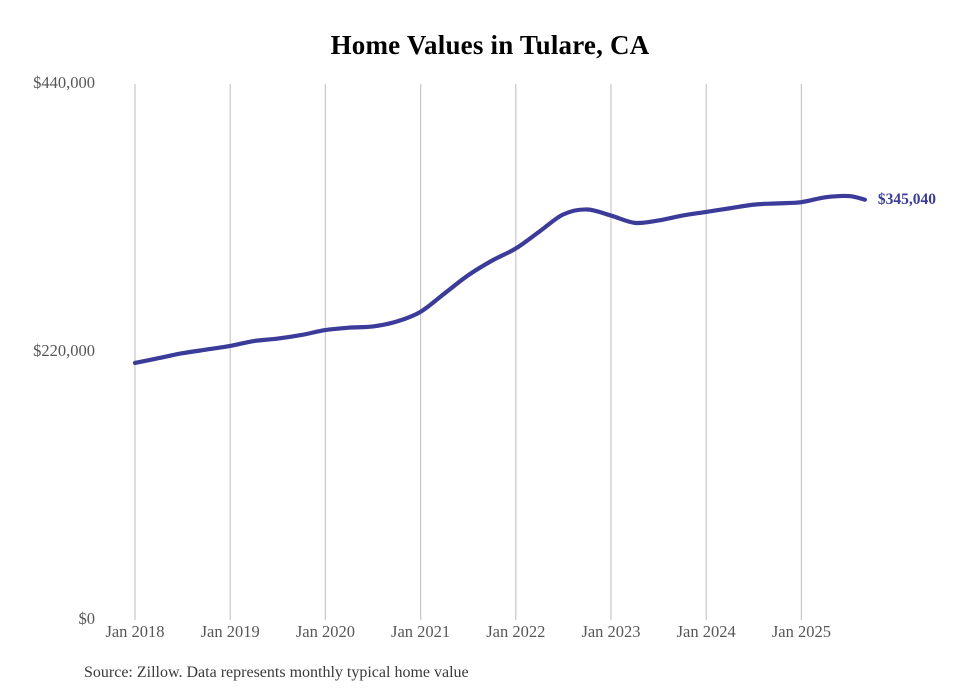 This screenshot has height=699, width=980. What do you see at coordinates (87, 618) in the screenshot?
I see `y-tick-label: $0` at bounding box center [87, 618].